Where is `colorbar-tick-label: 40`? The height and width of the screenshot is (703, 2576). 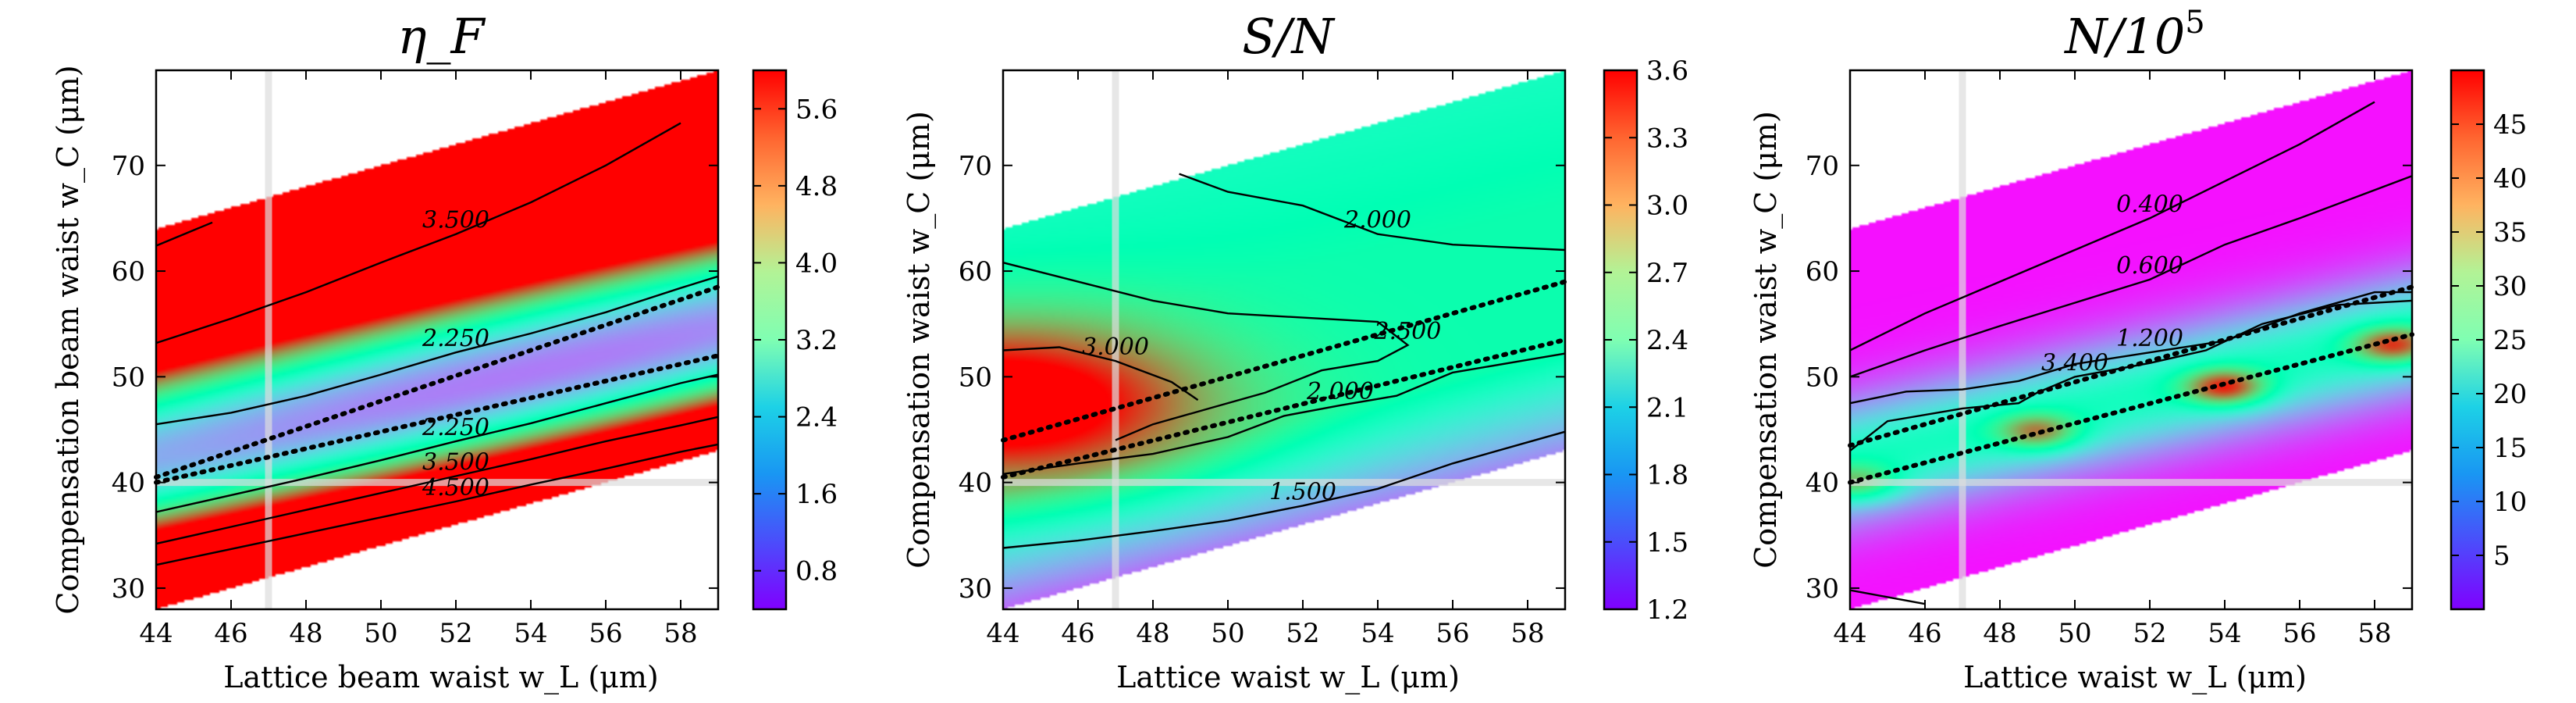
colorbar-tick-label: 40 is located at coordinates (2510, 178).